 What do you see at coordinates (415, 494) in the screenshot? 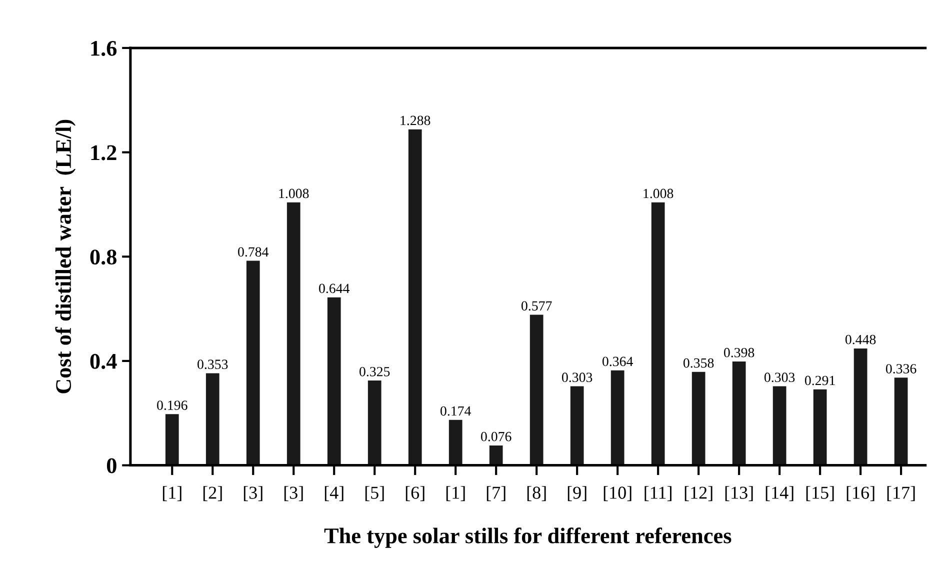
I see `x-tick-label: [6]` at bounding box center [415, 494].